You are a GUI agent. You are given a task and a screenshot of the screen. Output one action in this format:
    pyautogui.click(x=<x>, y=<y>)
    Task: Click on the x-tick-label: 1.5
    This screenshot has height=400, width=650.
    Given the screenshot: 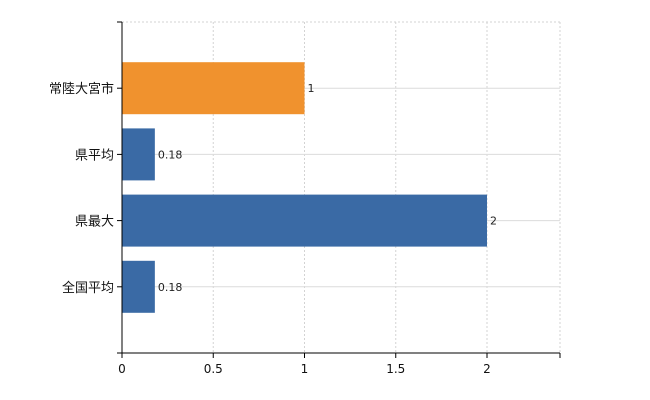 What is the action you would take?
    pyautogui.click(x=395, y=369)
    